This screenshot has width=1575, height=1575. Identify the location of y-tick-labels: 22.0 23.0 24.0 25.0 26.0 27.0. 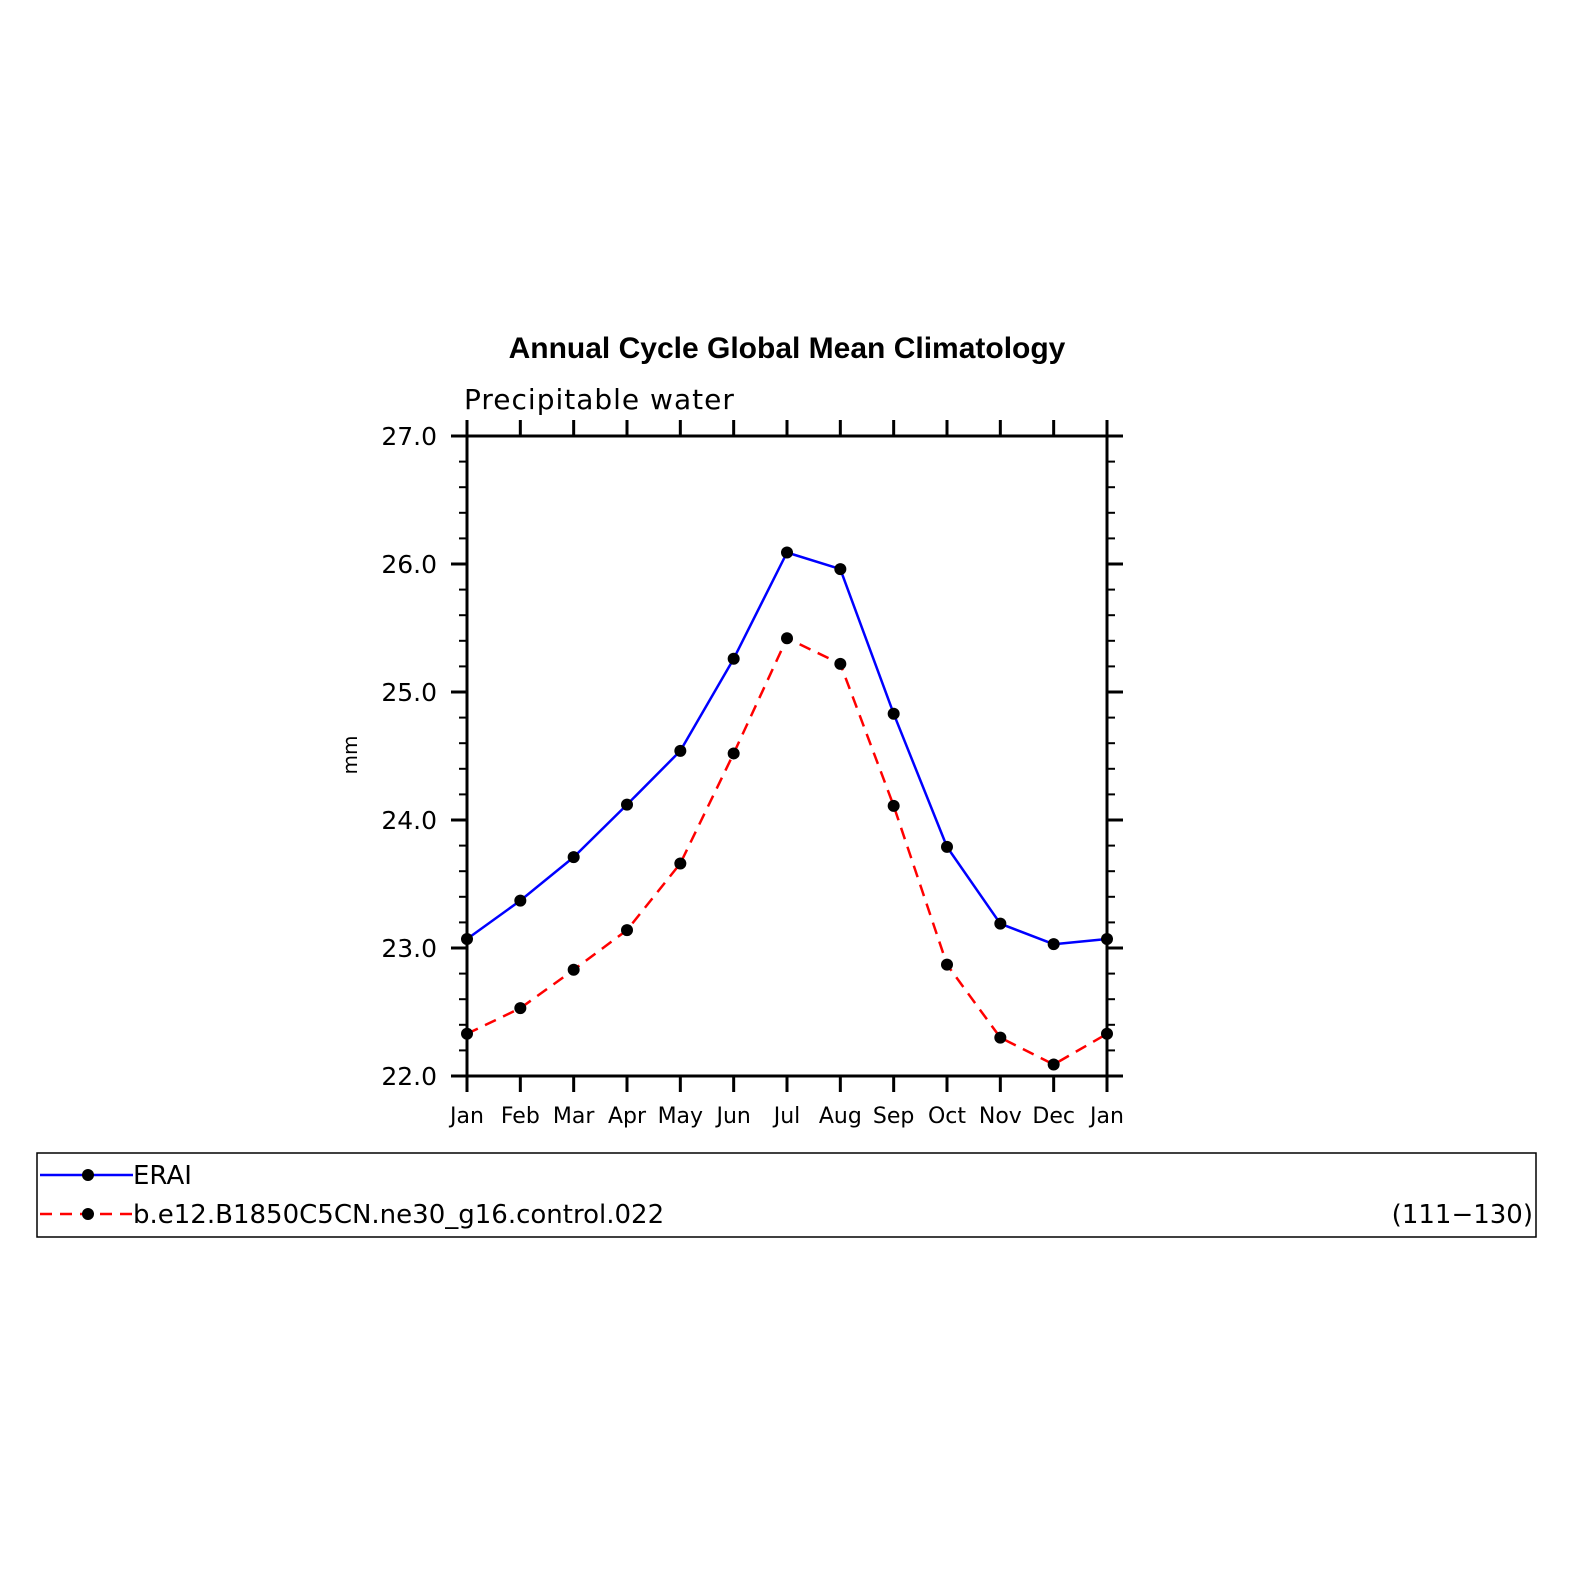
(409, 756).